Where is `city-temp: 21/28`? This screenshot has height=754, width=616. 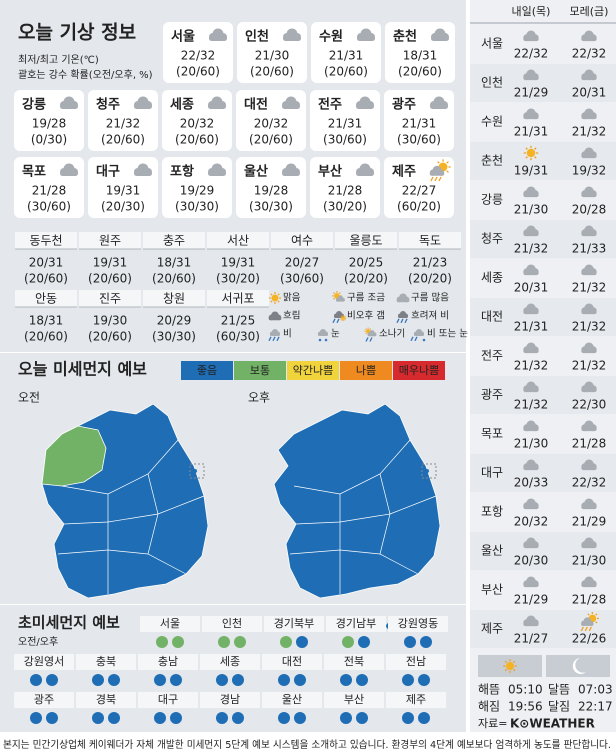 city-temp: 21/28 is located at coordinates (345, 191).